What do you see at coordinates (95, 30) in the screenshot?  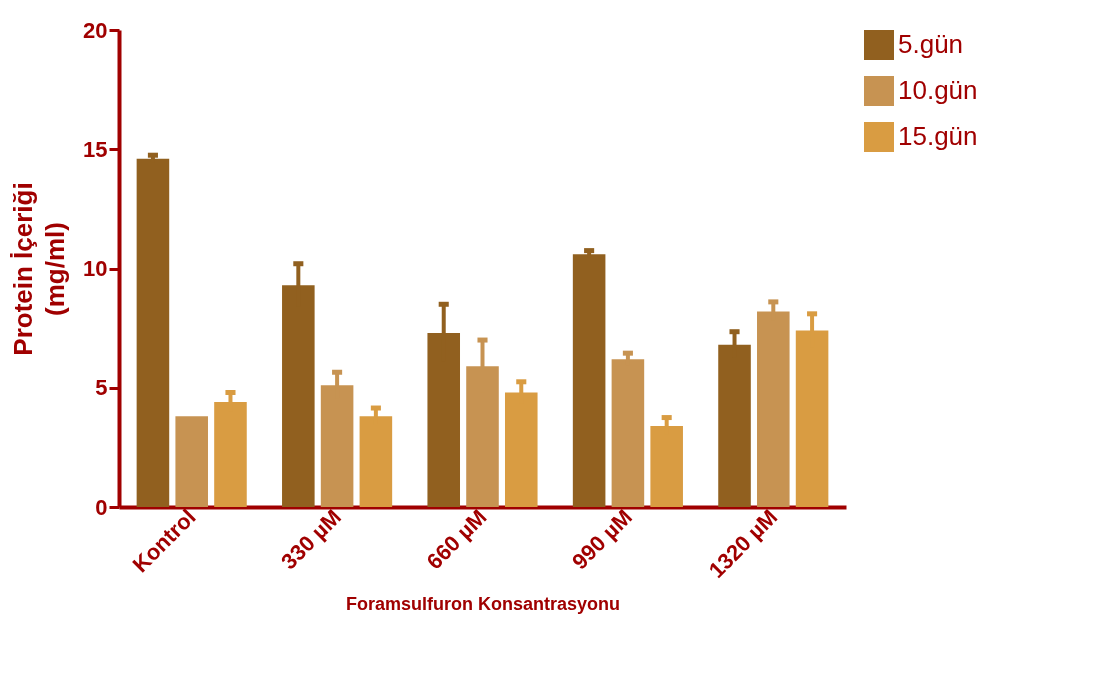 I see `y-tick-label: 20` at bounding box center [95, 30].